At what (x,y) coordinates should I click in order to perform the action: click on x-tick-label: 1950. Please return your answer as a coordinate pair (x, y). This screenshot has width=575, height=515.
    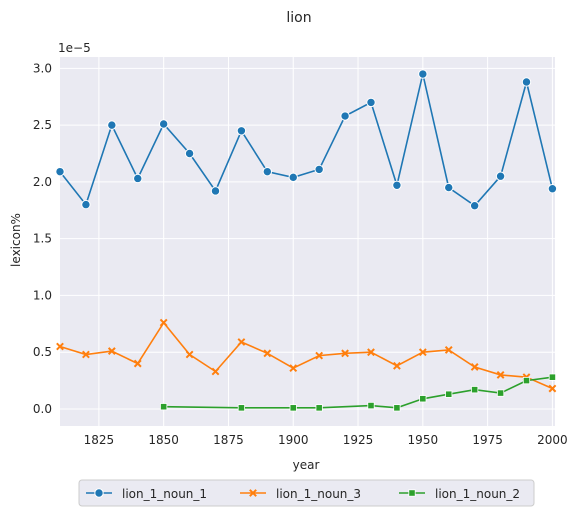
    Looking at the image, I should click on (423, 440).